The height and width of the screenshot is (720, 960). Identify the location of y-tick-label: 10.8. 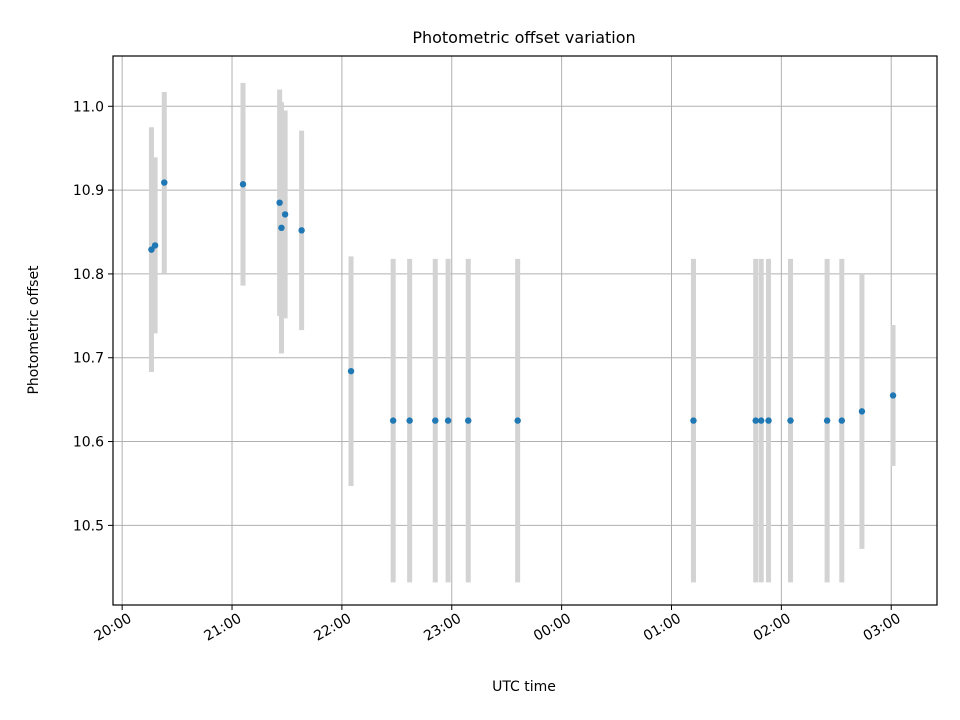
(88, 275).